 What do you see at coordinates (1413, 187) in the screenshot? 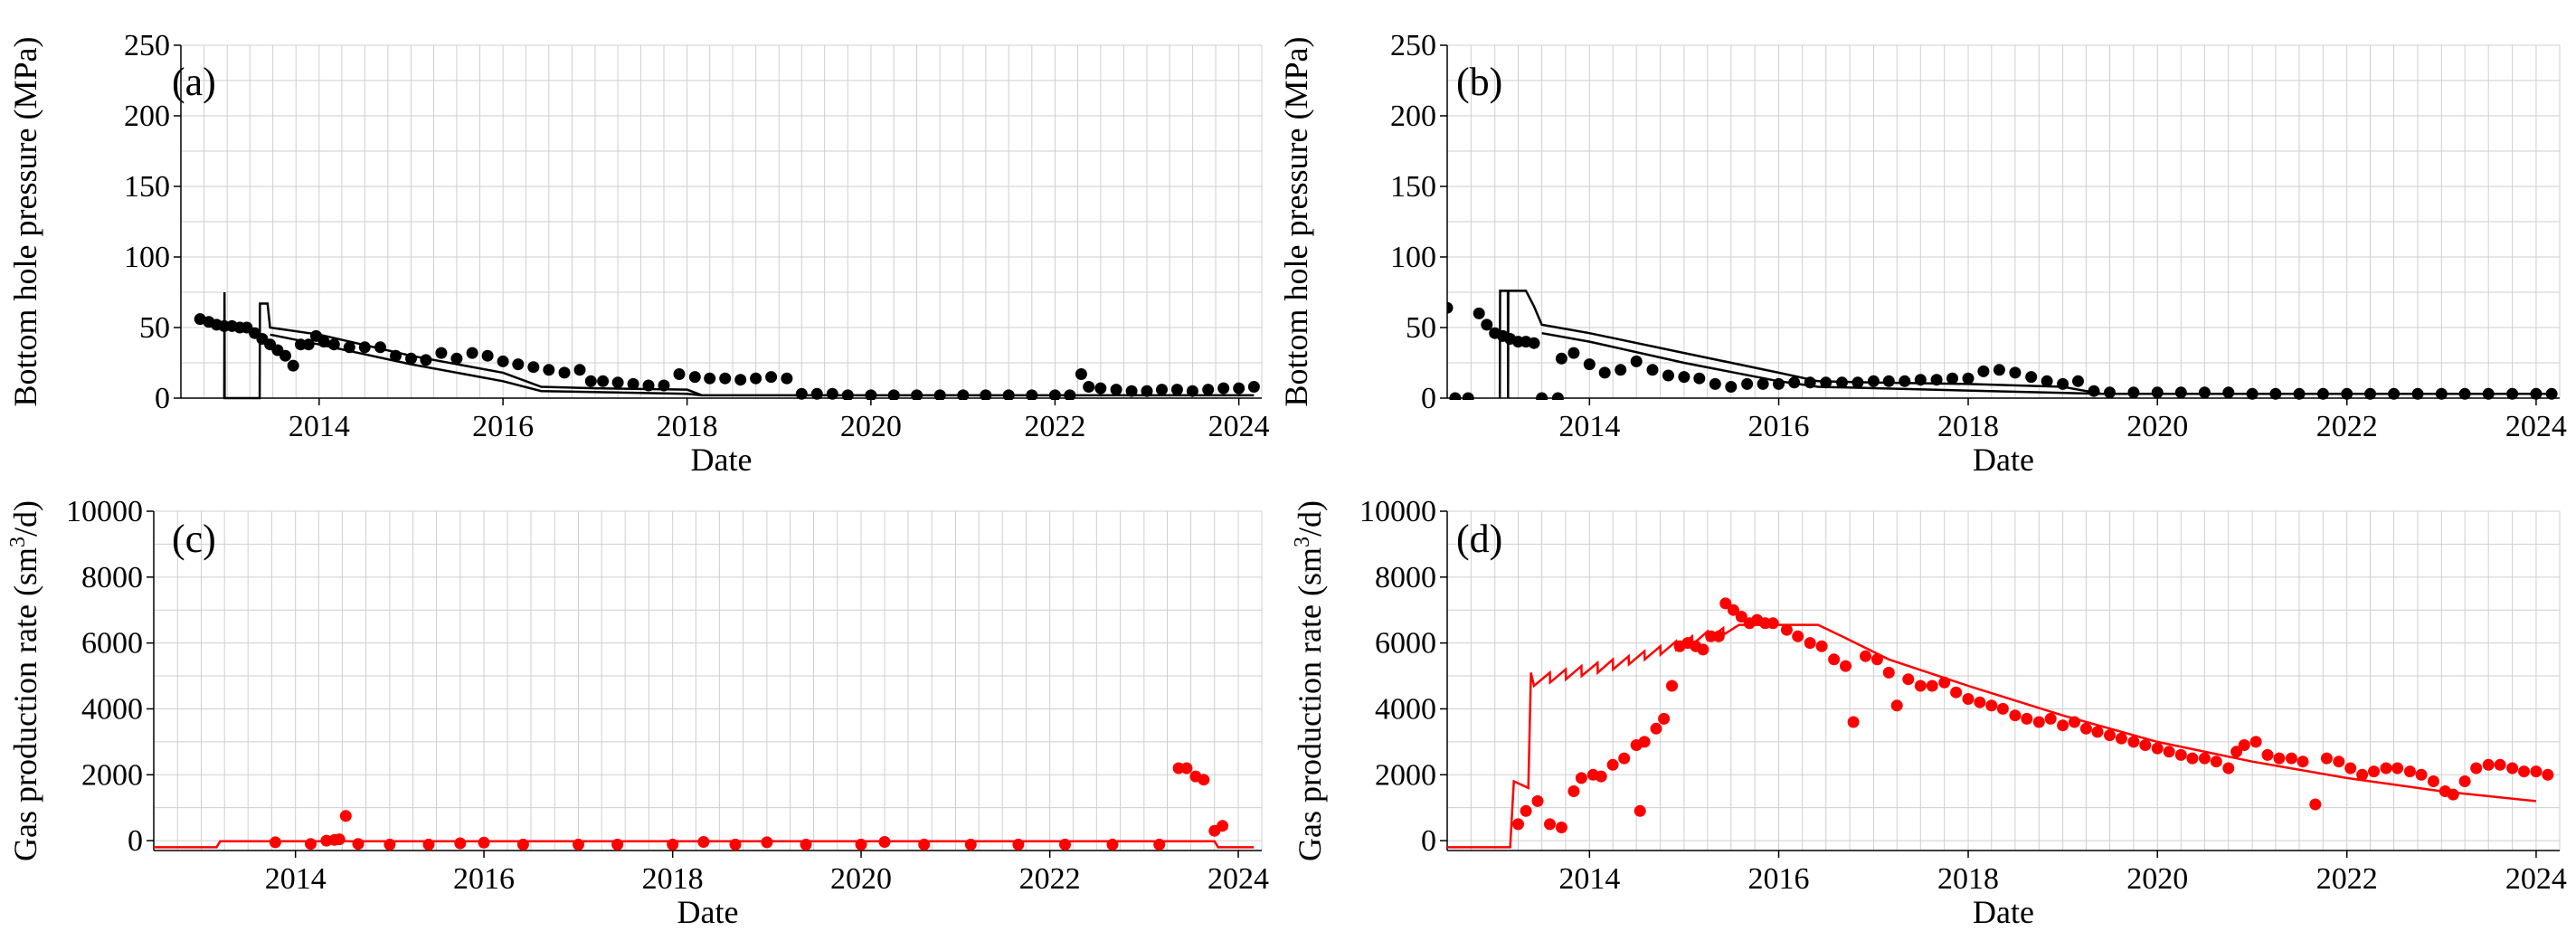
I see `y-tick-label: 150` at bounding box center [1413, 187].